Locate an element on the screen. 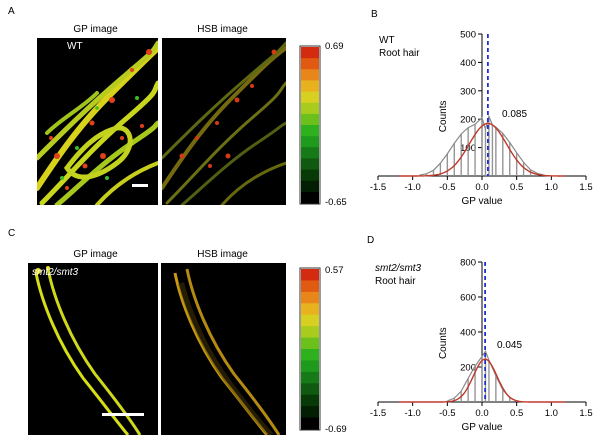  gp-image-title-a: GP image is located at coordinates (95, 29).